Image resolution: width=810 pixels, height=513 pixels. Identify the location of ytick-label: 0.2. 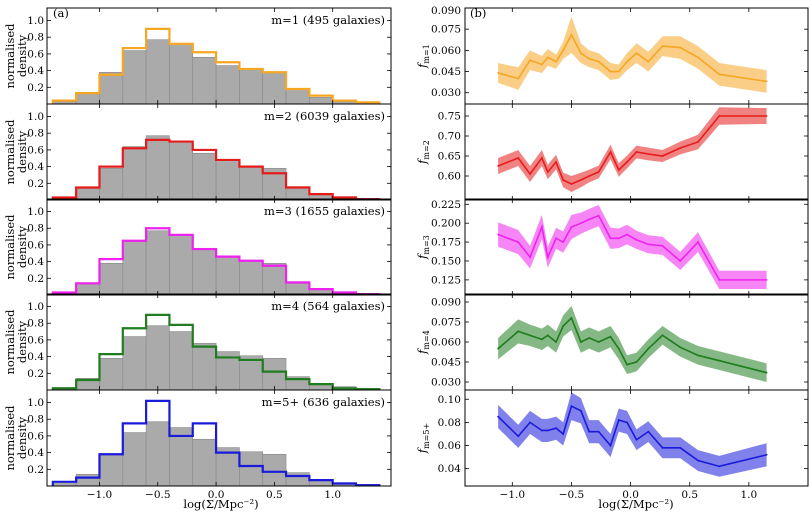
(35, 279).